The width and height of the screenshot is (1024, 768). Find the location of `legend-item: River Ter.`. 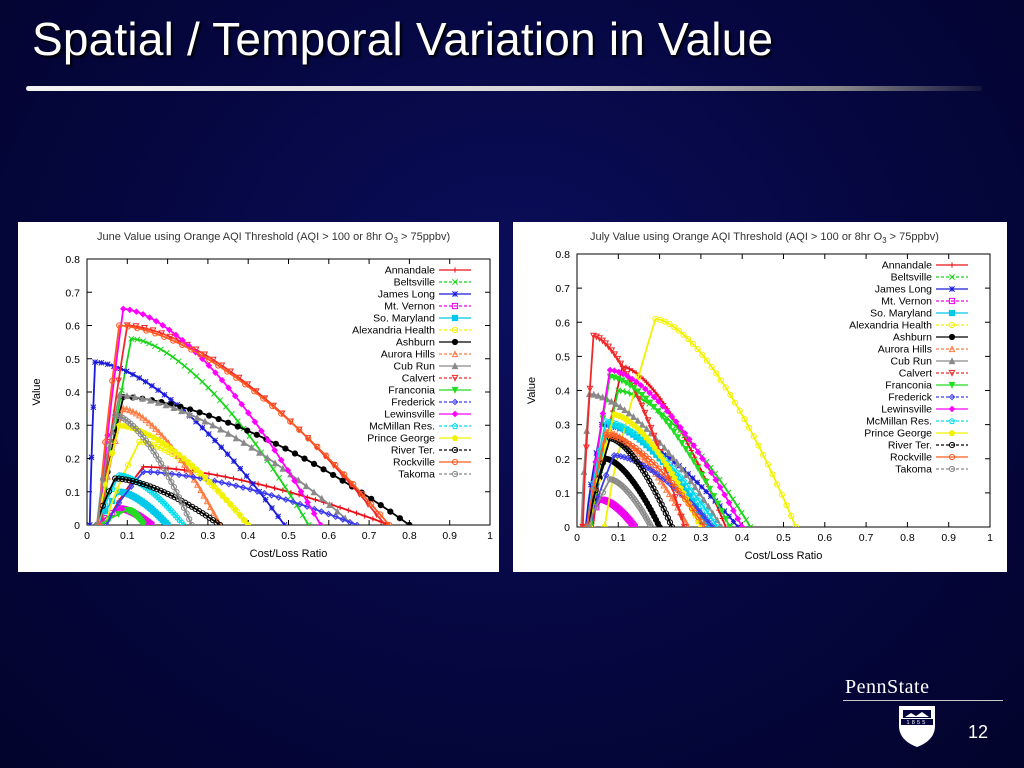

legend-item: River Ter. is located at coordinates (431, 451).